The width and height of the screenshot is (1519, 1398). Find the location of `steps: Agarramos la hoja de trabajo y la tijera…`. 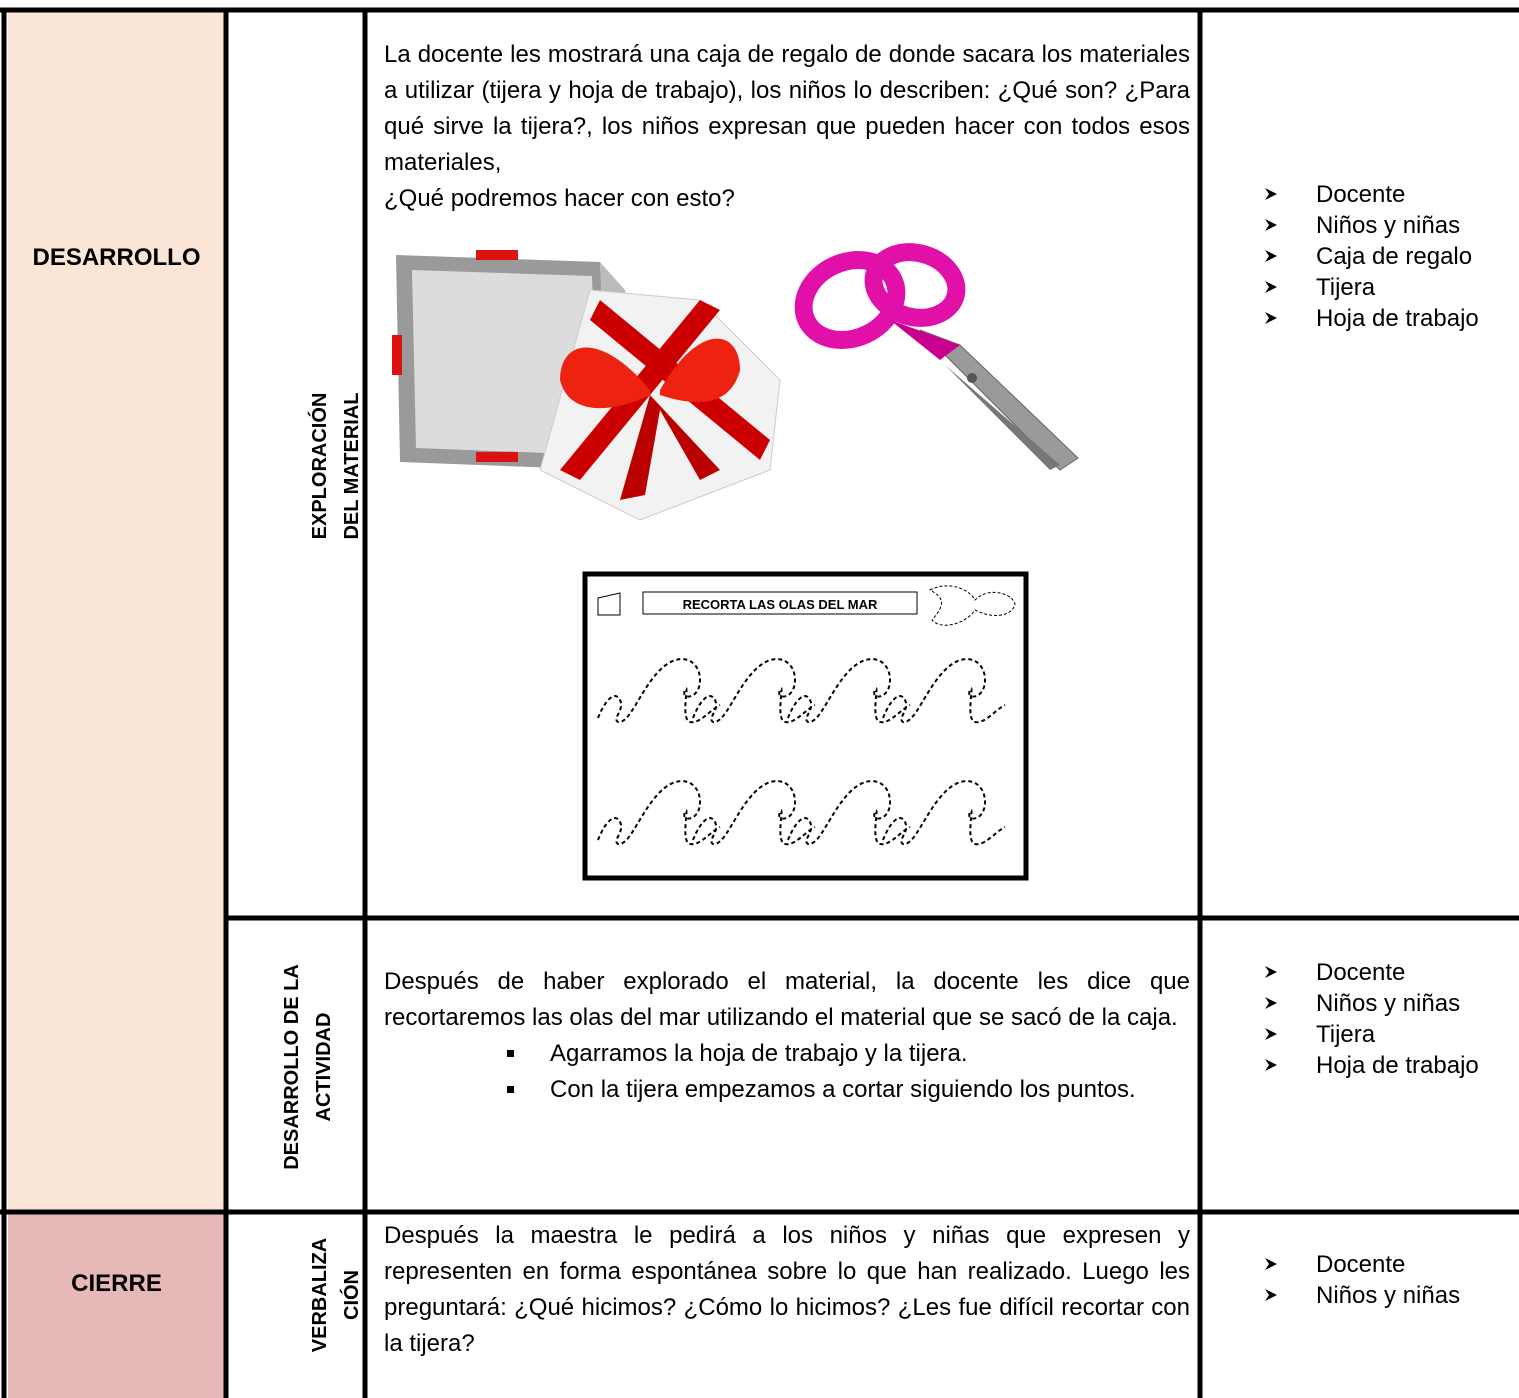

steps: Agarramos la hoja de trabajo y la tijera… is located at coordinates (787, 1072).